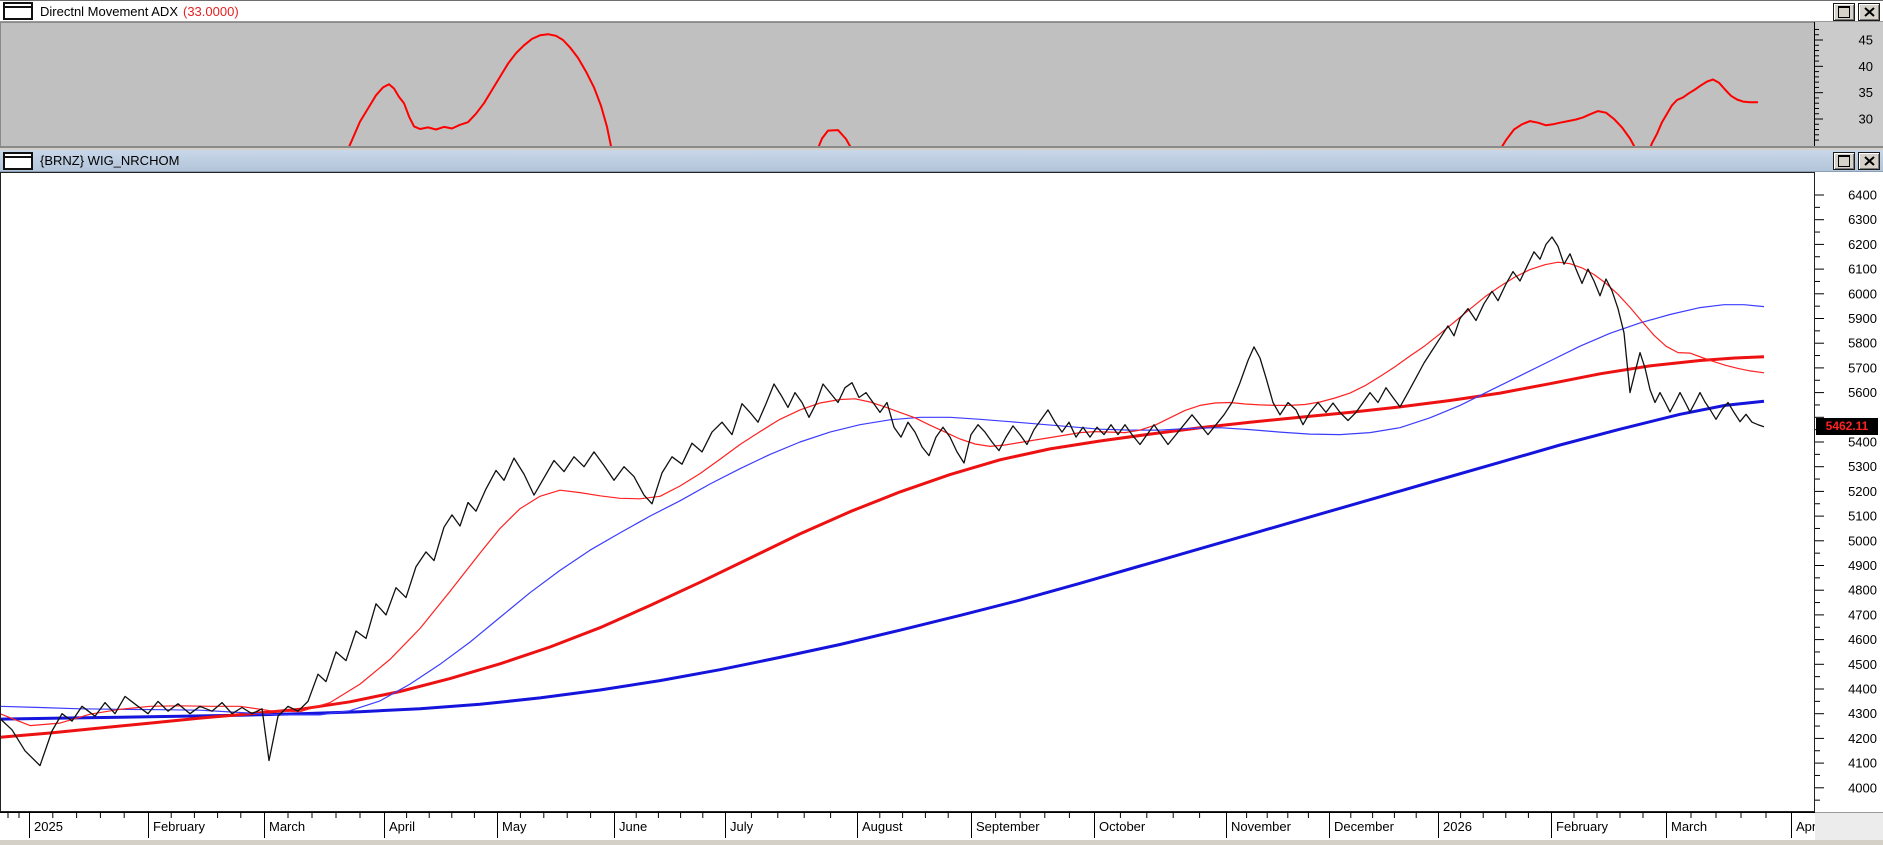  What do you see at coordinates (1862, 392) in the screenshot?
I see `y-axis-label: 5600` at bounding box center [1862, 392].